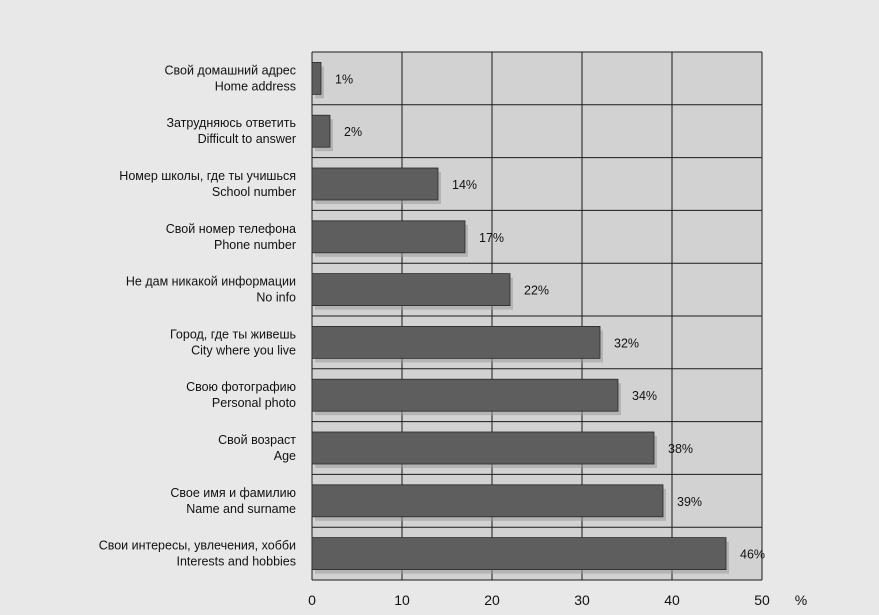 This screenshot has width=879, height=615. What do you see at coordinates (344, 79) in the screenshot?
I see `value-label: 1%` at bounding box center [344, 79].